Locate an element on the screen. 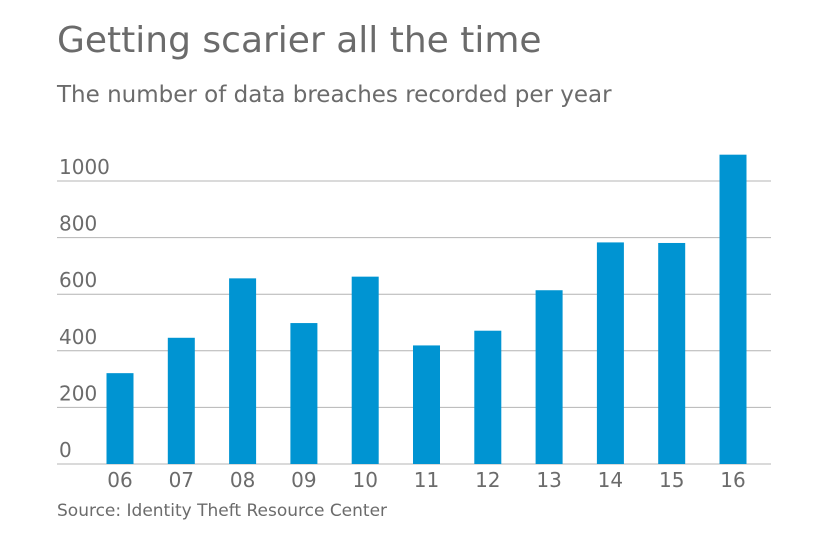 Image resolution: width=840 pixels, height=547 pixels. y-axis-ticks: 0 200 400 600 800 1000 is located at coordinates (84, 308).